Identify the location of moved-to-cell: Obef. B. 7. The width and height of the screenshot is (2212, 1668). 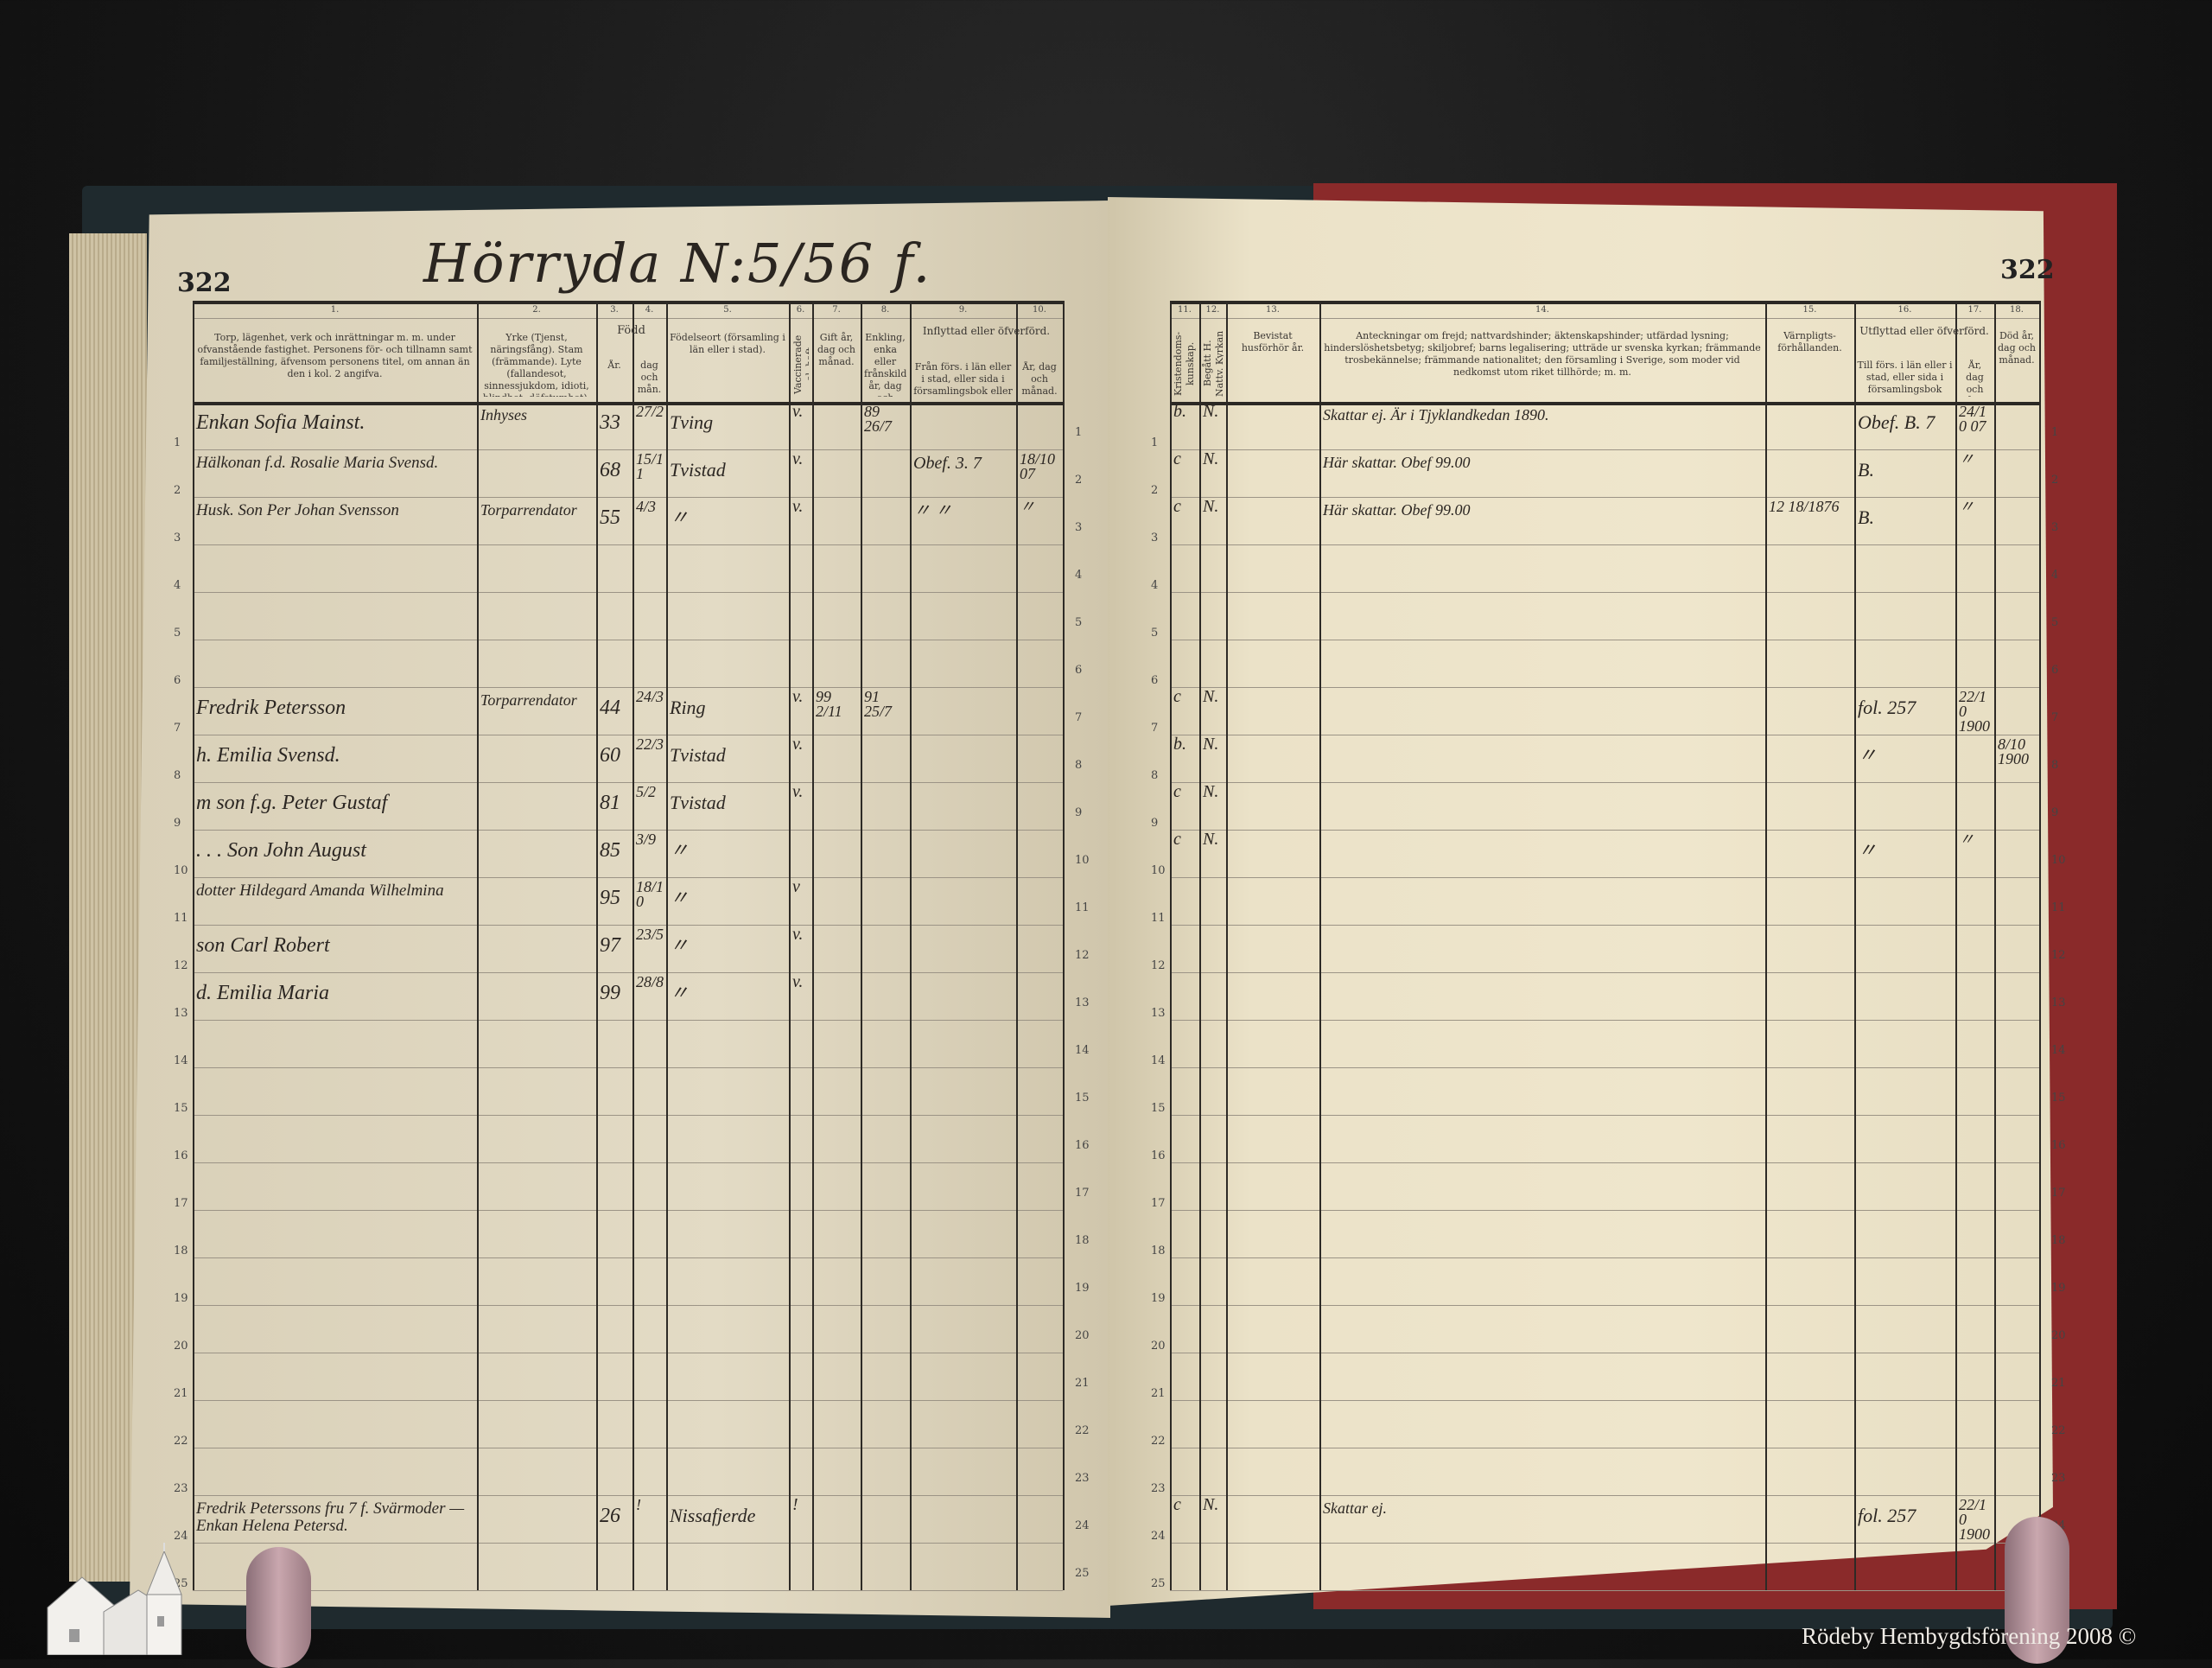
(1897, 422).